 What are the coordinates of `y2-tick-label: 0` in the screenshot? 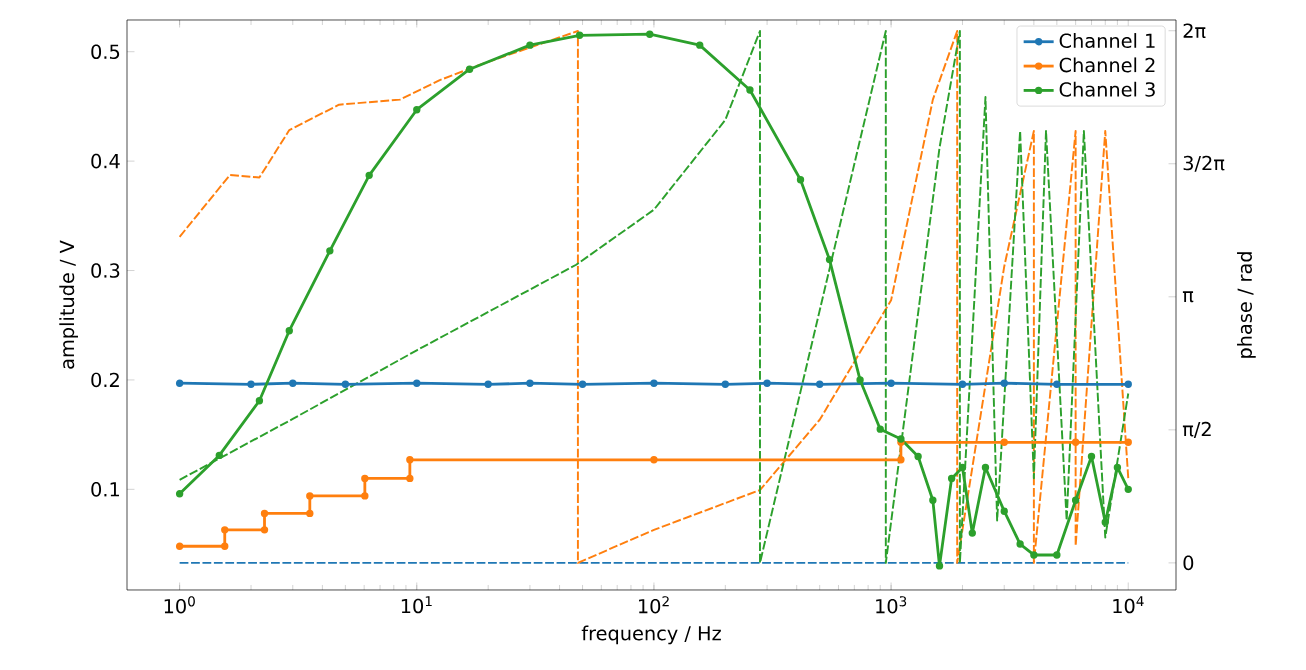 It's located at (1188, 563).